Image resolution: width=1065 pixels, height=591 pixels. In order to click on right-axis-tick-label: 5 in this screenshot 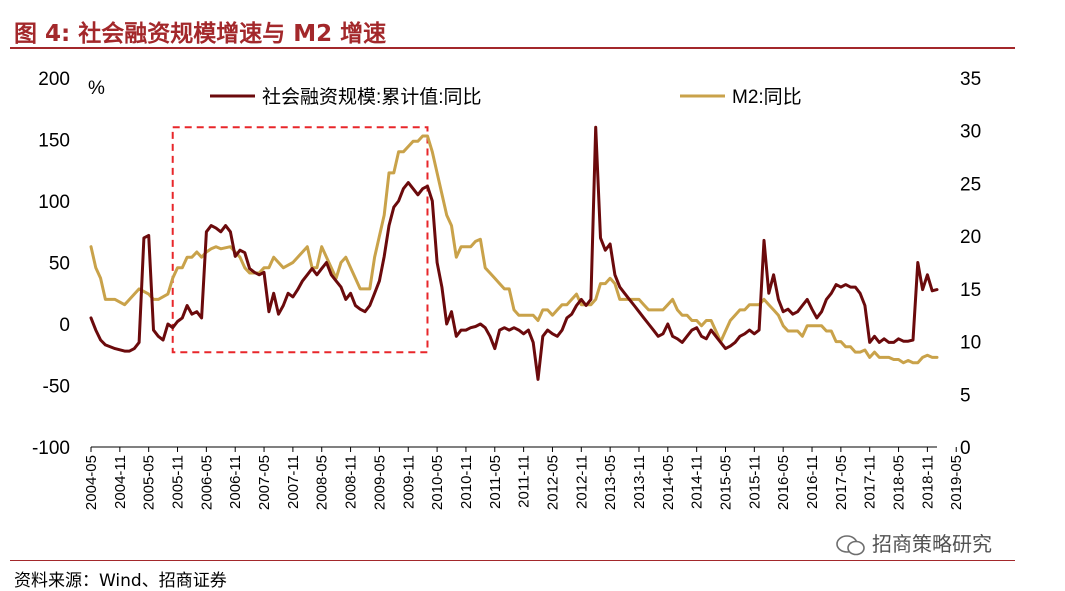, I will do `click(965, 395)`.